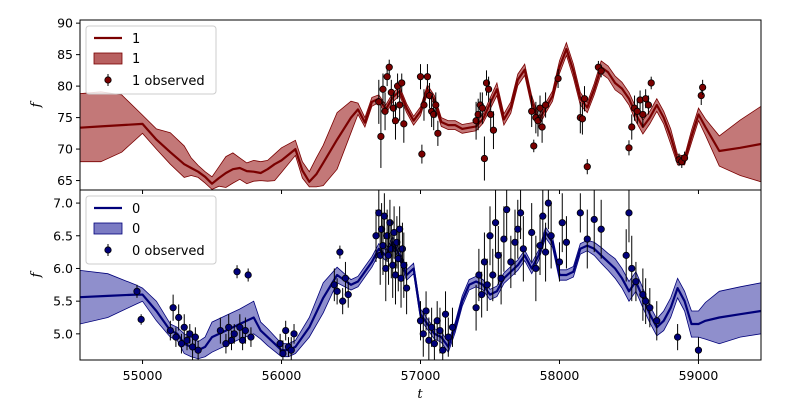 This screenshot has height=400, width=800. Describe the element at coordinates (65, 149) in the screenshot. I see `top-y-tick-label: 70` at that location.